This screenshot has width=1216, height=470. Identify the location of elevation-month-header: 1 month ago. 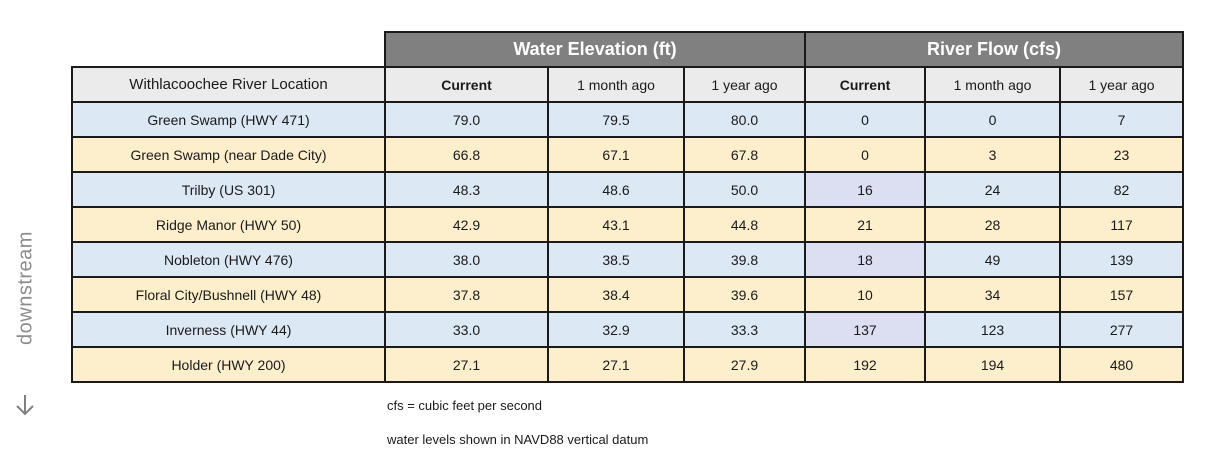
(616, 84).